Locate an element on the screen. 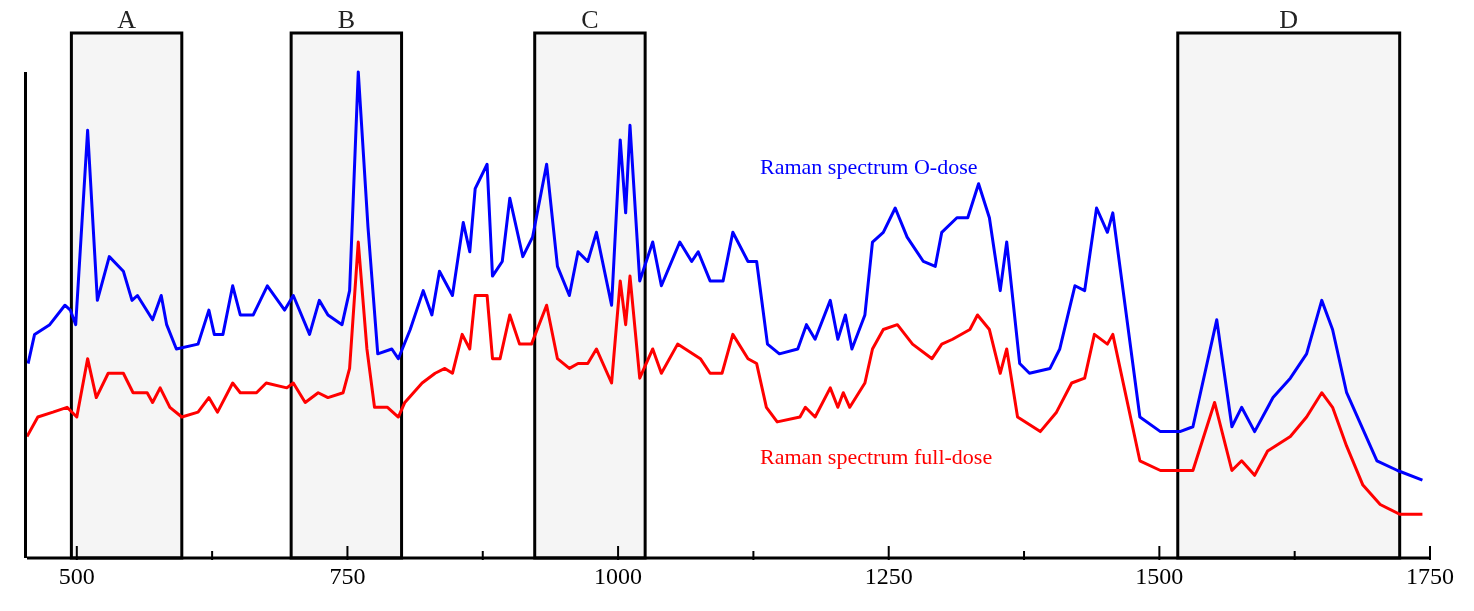  series-label: Raman spectrum O-dose is located at coordinates (869, 167).